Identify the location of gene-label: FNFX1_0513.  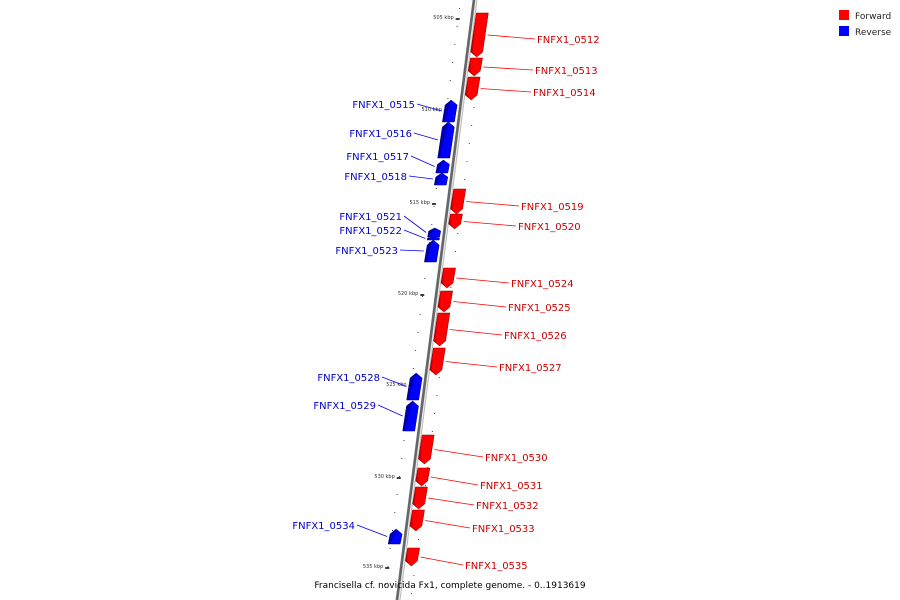
(566, 71).